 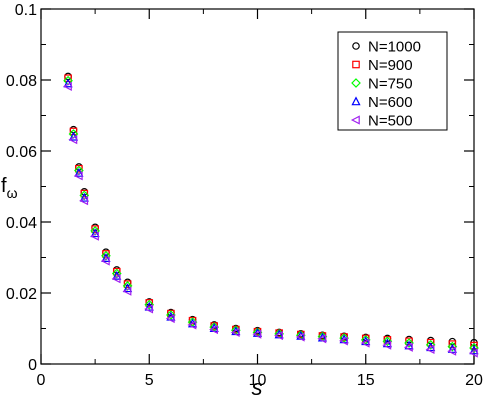 What do you see at coordinates (21, 294) in the screenshot?
I see `y-tick-label: 0.02` at bounding box center [21, 294].